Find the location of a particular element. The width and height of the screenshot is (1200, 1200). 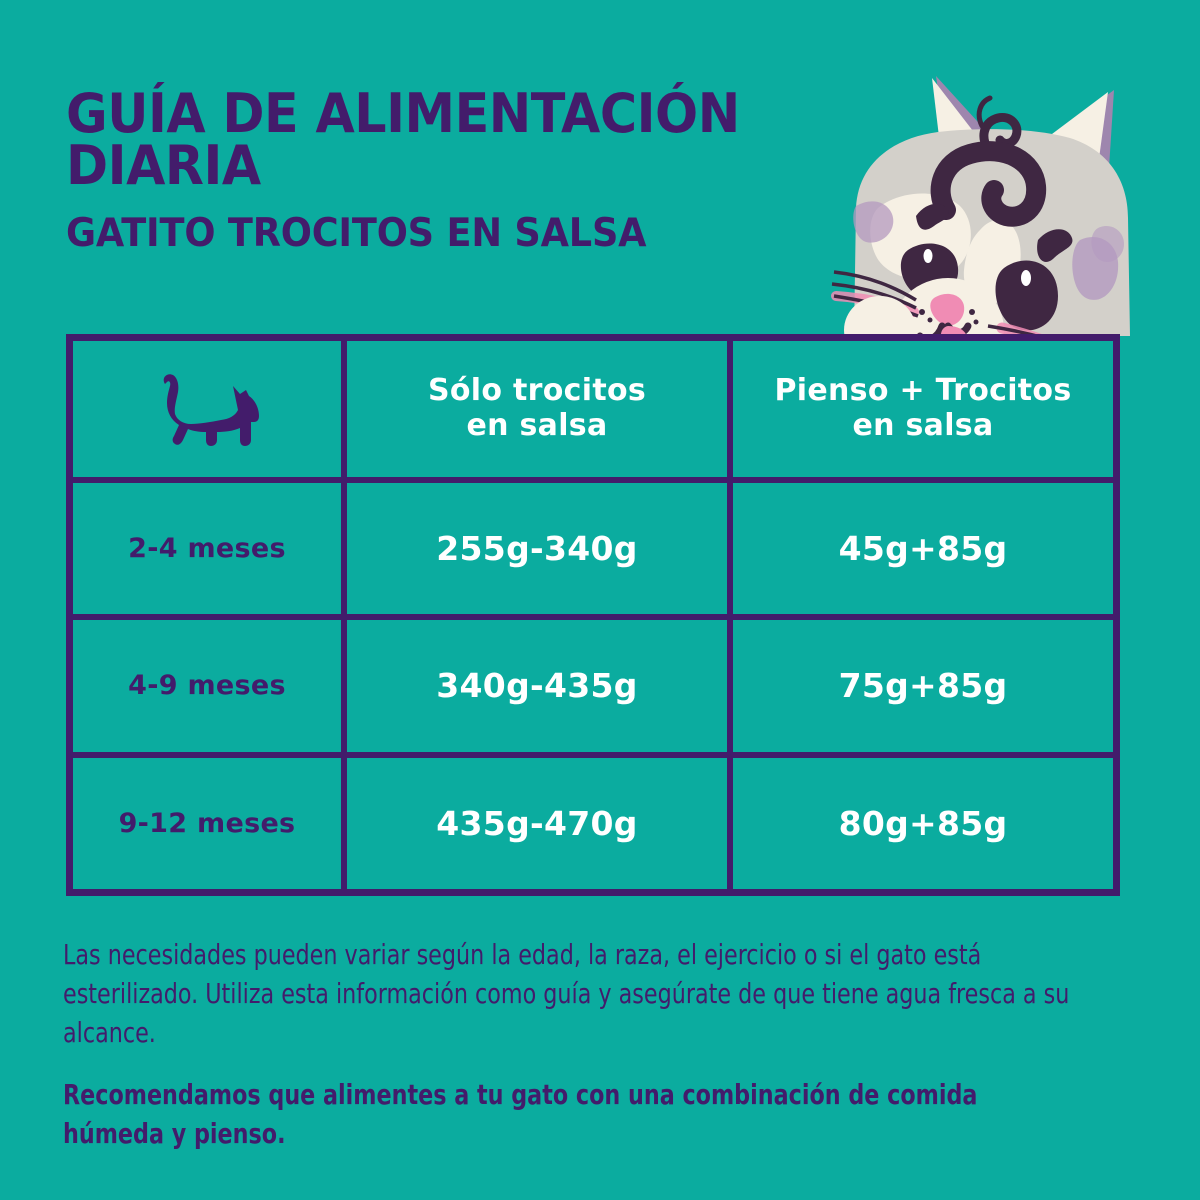

table-cell-wet-only: 255g-340g is located at coordinates (534, 546).